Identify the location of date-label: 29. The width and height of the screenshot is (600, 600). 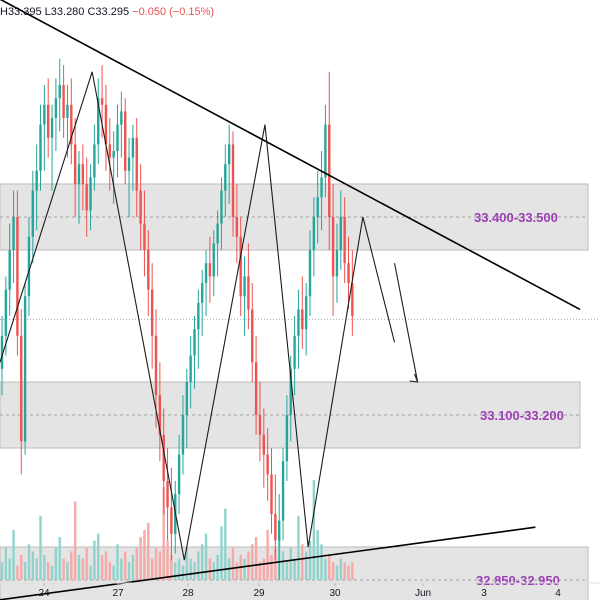
(259, 593).